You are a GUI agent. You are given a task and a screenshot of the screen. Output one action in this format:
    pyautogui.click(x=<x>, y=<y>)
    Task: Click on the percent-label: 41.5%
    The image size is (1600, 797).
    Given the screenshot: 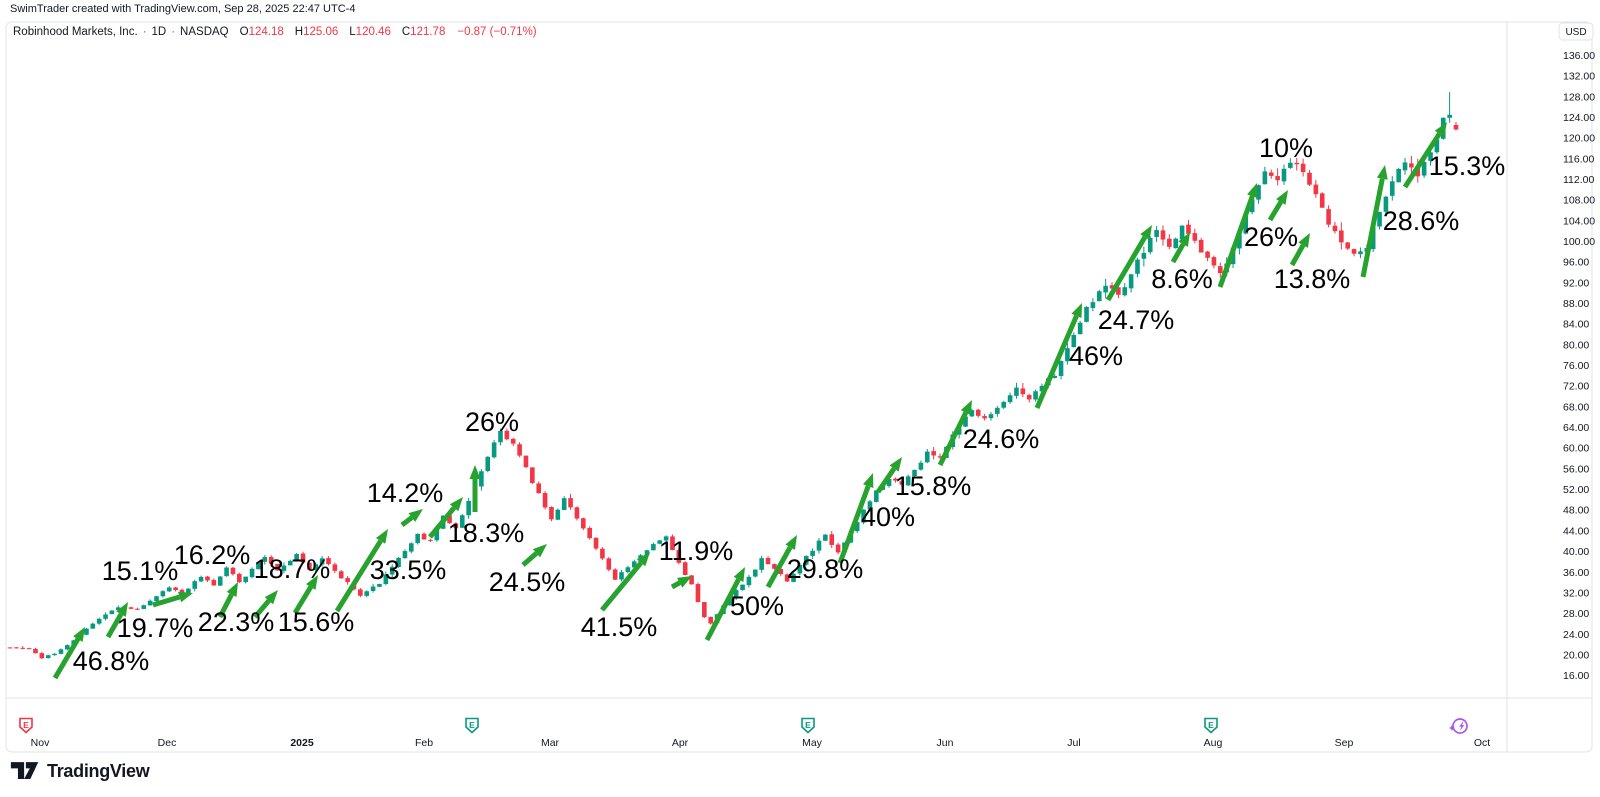 What is the action you would take?
    pyautogui.click(x=619, y=627)
    